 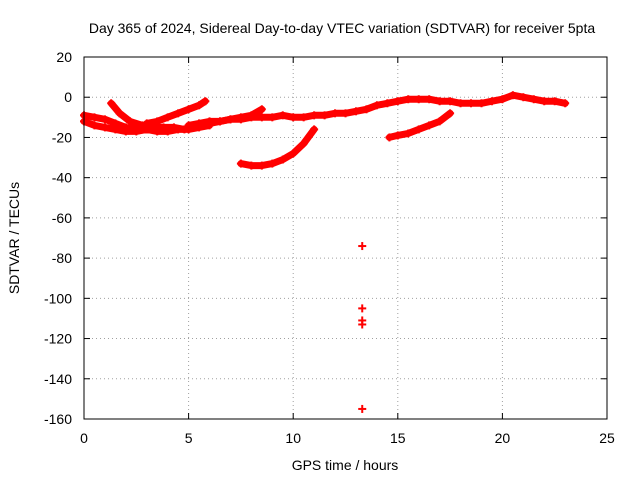 I want to click on y-tick-label: -80, so click(x=62, y=258).